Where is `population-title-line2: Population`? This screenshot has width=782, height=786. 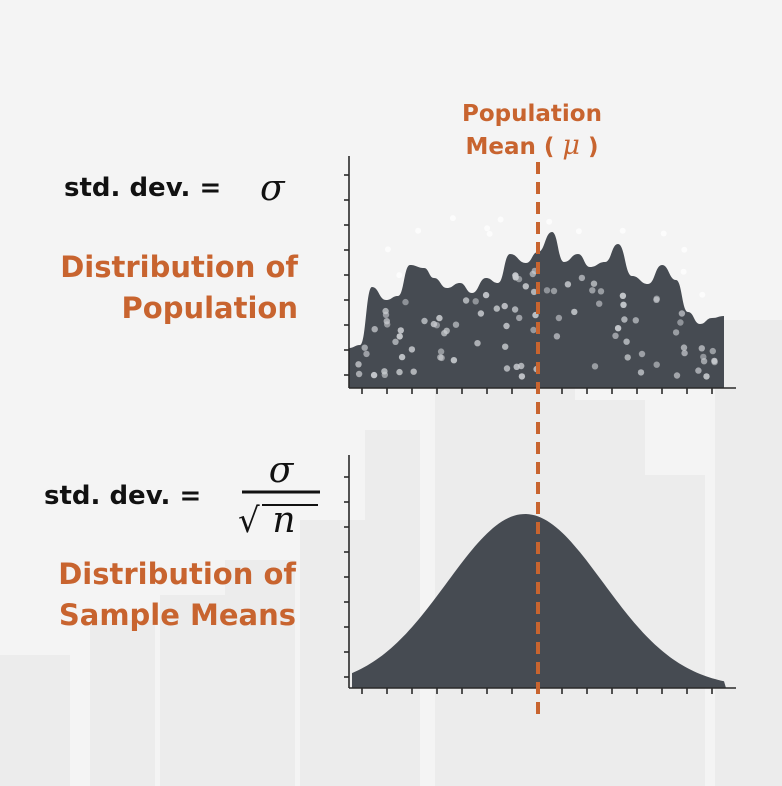 population-title-line2: Population is located at coordinates (210, 308).